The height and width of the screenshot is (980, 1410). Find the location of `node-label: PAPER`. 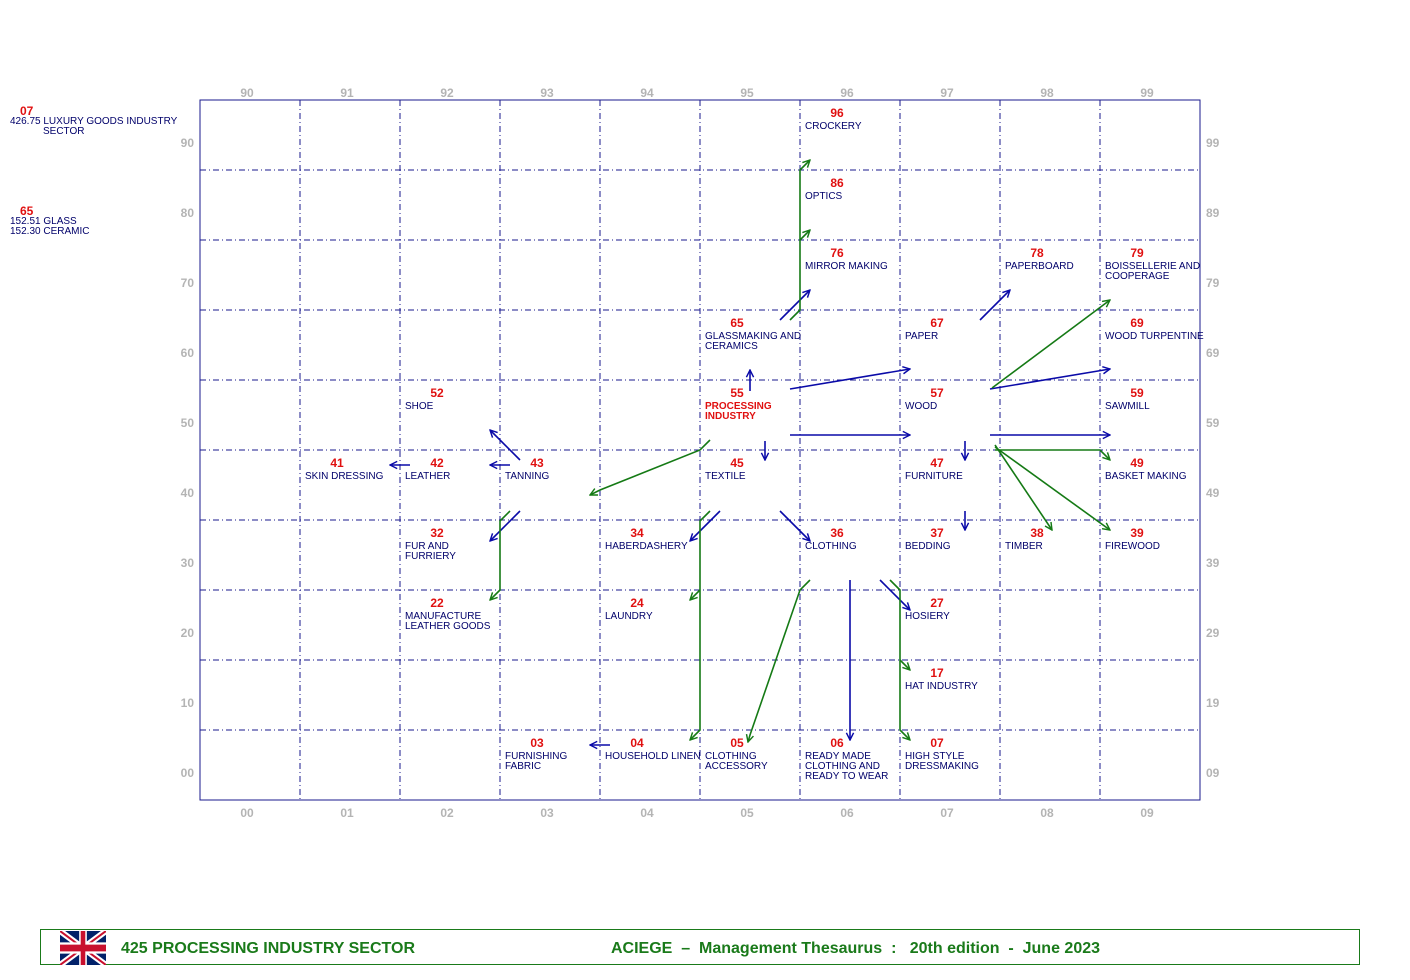

node-label: PAPER is located at coordinates (921, 336).